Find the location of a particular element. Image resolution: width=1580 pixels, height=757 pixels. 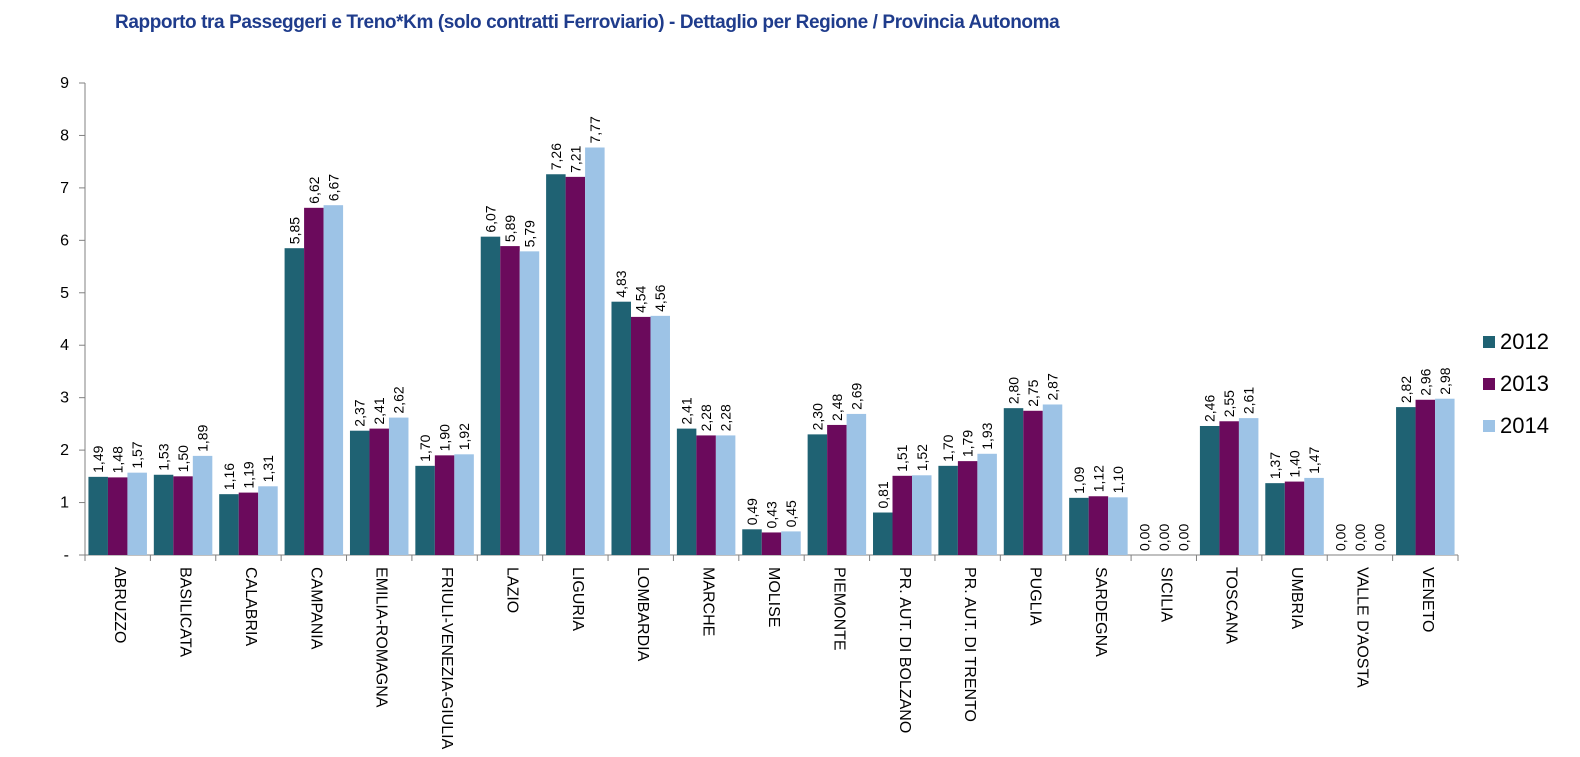

value-label: 2,98 is located at coordinates (1445, 380).